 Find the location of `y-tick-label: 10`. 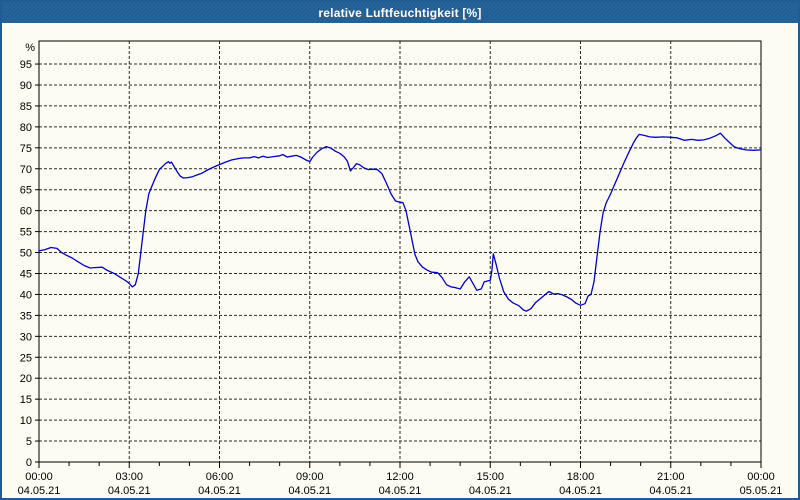

y-tick-label: 10 is located at coordinates (26, 421).